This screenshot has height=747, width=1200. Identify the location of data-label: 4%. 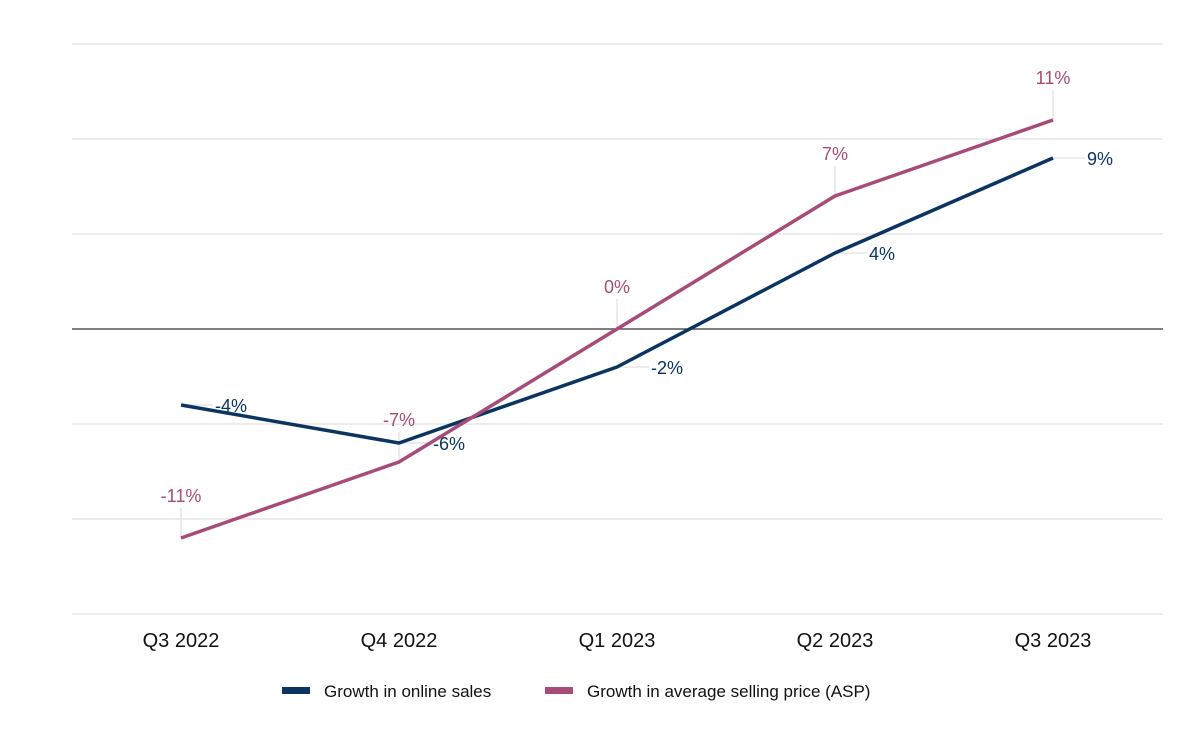
(882, 254).